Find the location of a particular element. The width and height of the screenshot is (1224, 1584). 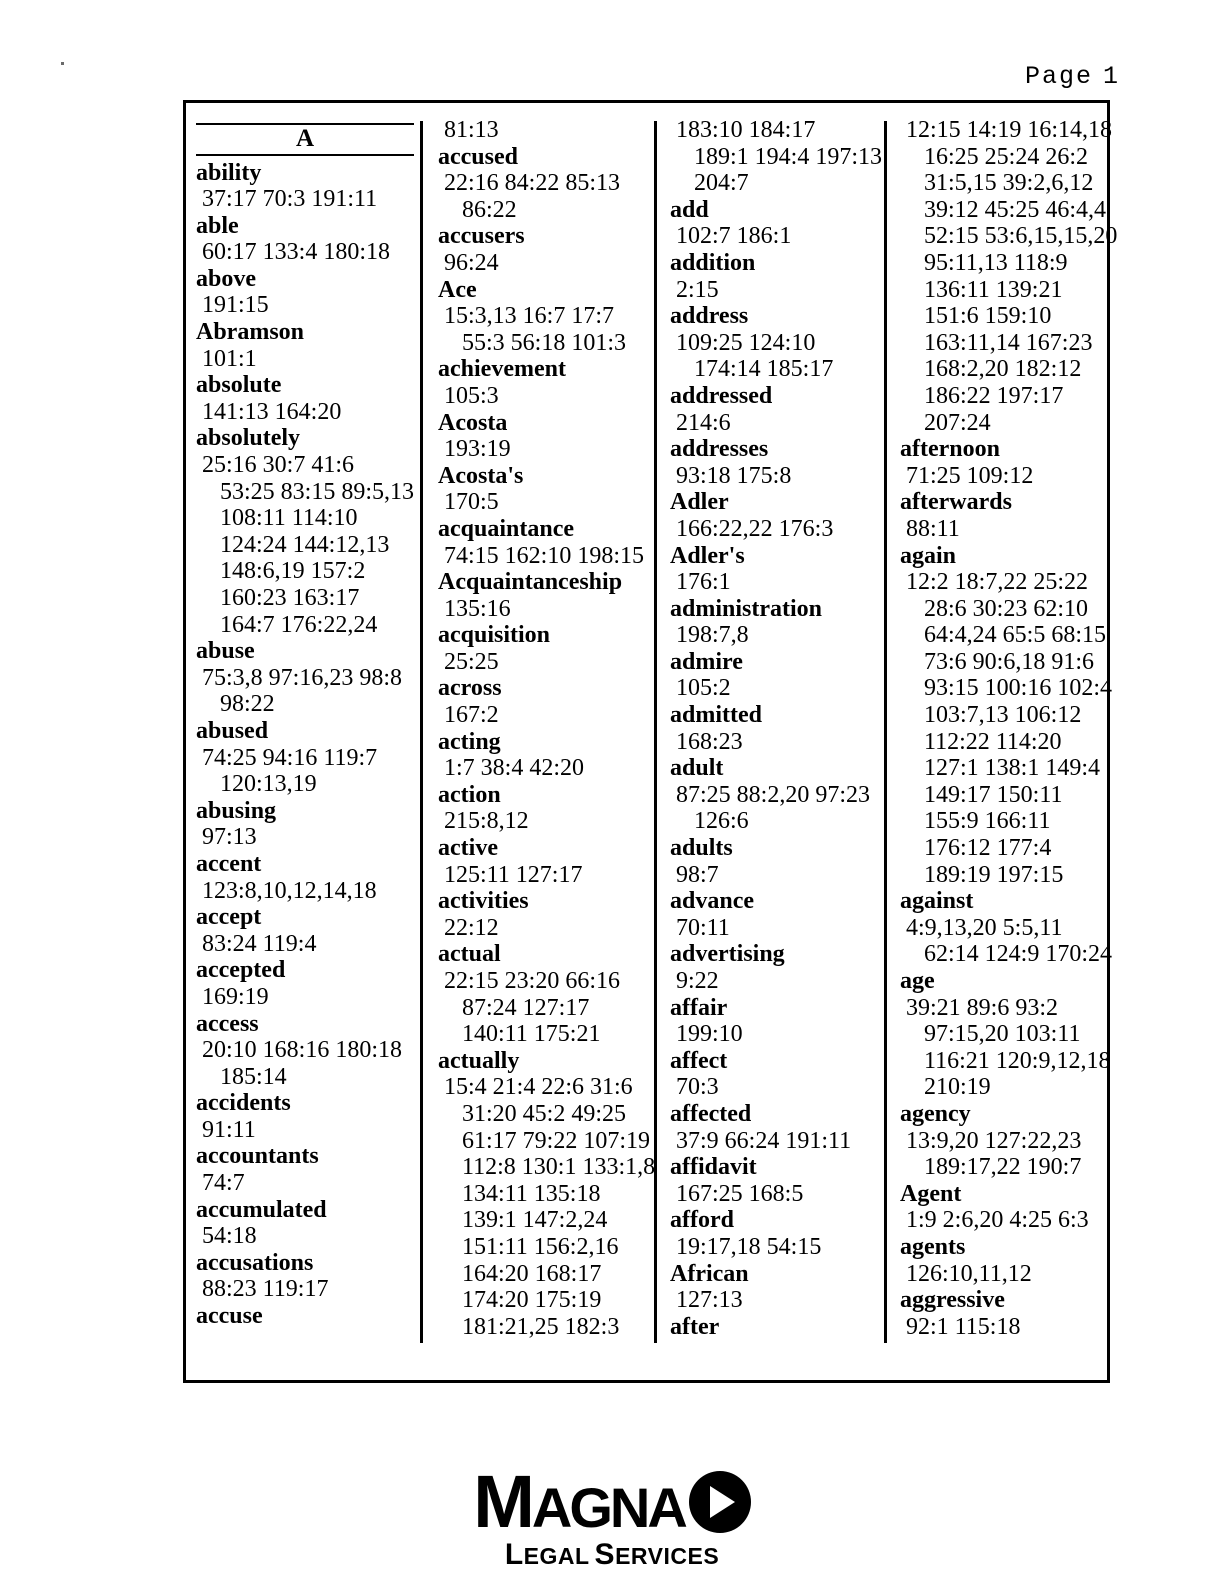

index-entry: advertising 9:22 is located at coordinates (774, 967).